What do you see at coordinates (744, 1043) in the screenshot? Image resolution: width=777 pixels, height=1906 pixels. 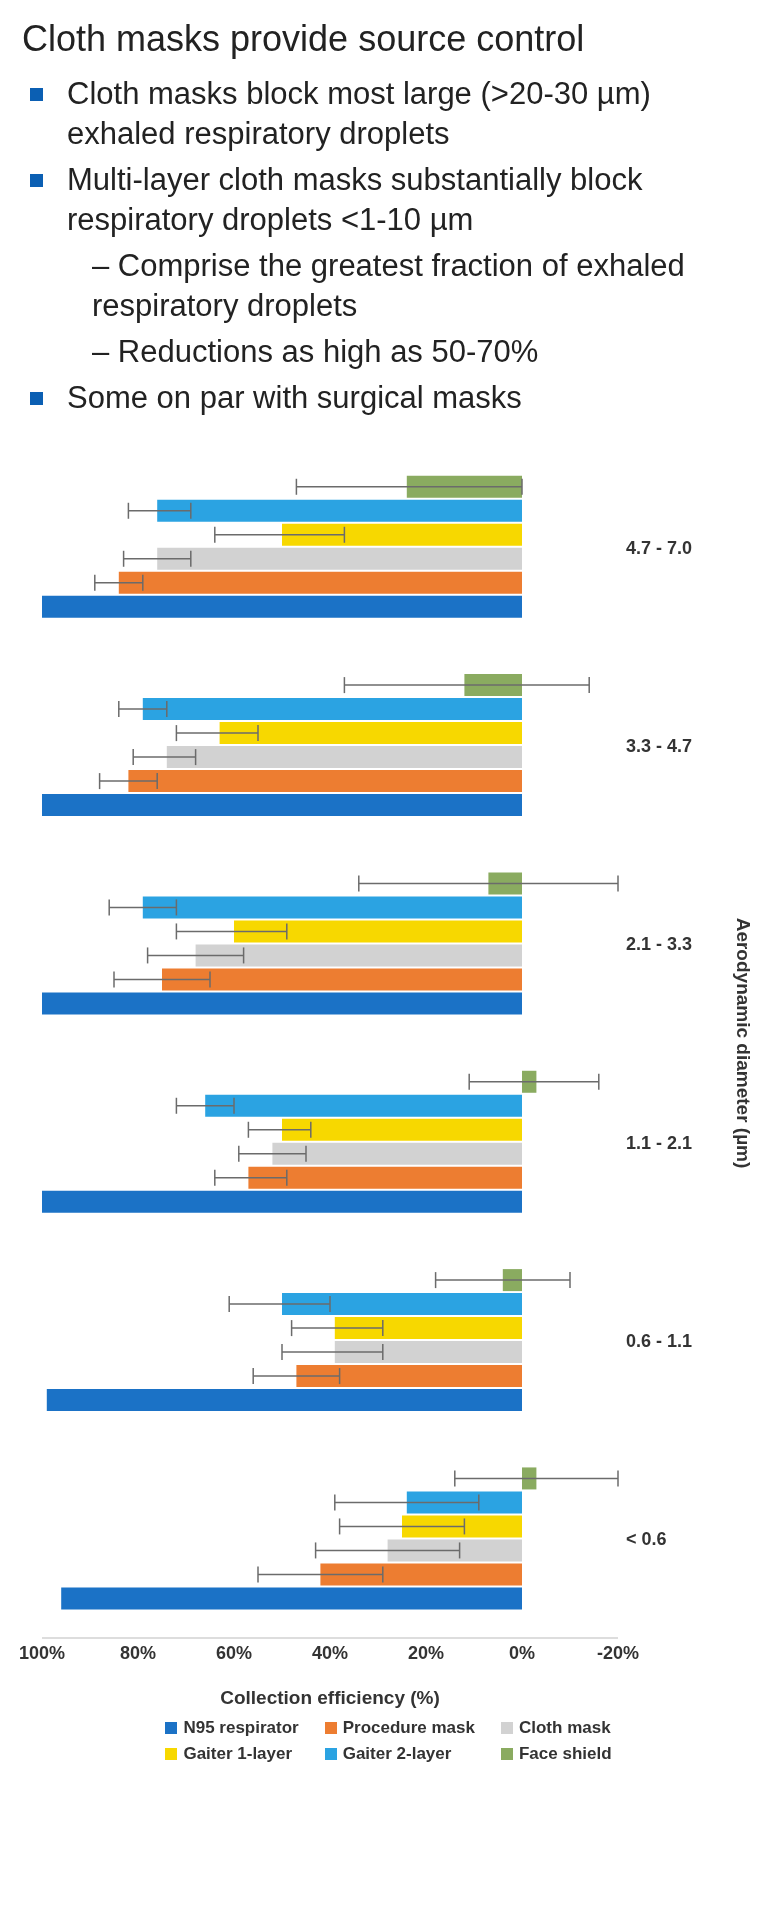 I see `y-axis-title: Aerodynamic diameter (µm)` at bounding box center [744, 1043].